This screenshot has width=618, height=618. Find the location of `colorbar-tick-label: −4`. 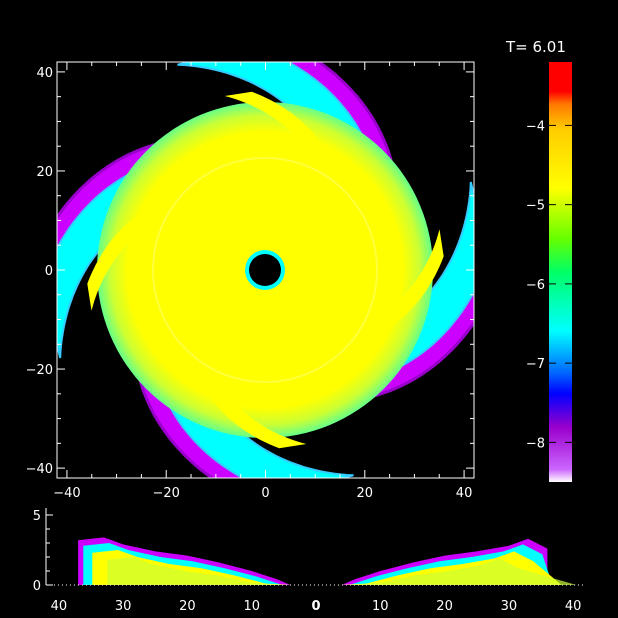

colorbar-tick-label: −4 is located at coordinates (535, 126).